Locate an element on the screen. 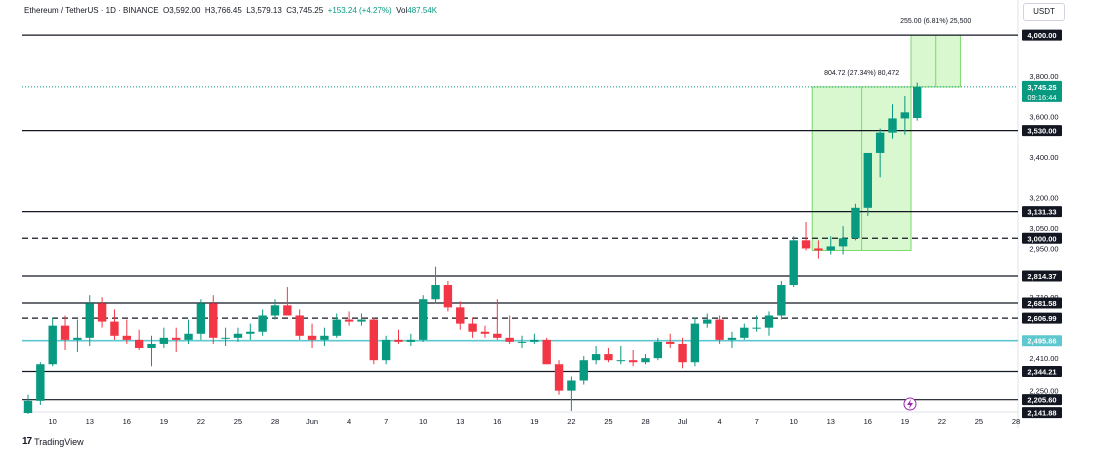 The width and height of the screenshot is (1104, 464). time-tick-label: 16 is located at coordinates (868, 421).